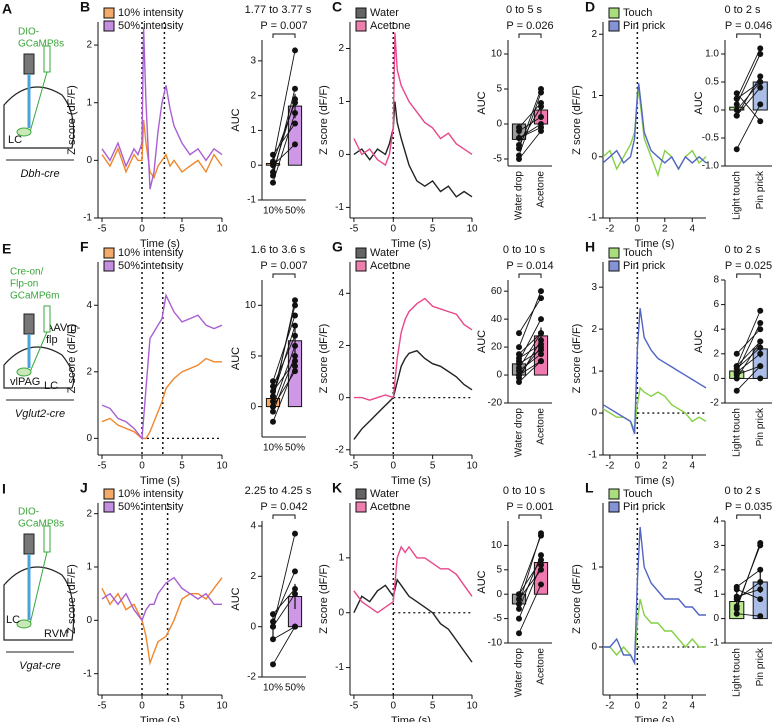  Describe the element at coordinates (251, 305) in the screenshot. I see `y-tick-label: 10` at that location.